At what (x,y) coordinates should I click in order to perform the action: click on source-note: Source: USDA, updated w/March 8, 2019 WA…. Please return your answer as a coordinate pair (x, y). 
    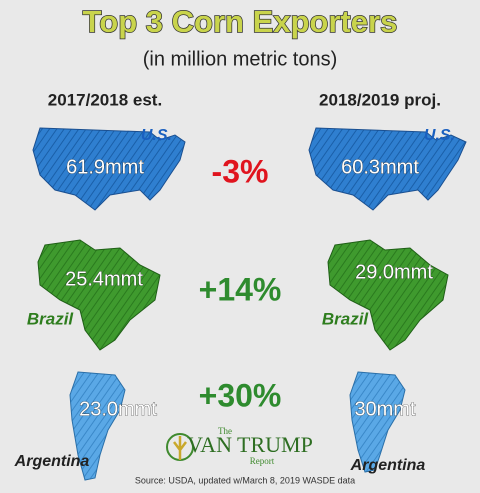
    Looking at the image, I should click on (245, 480).